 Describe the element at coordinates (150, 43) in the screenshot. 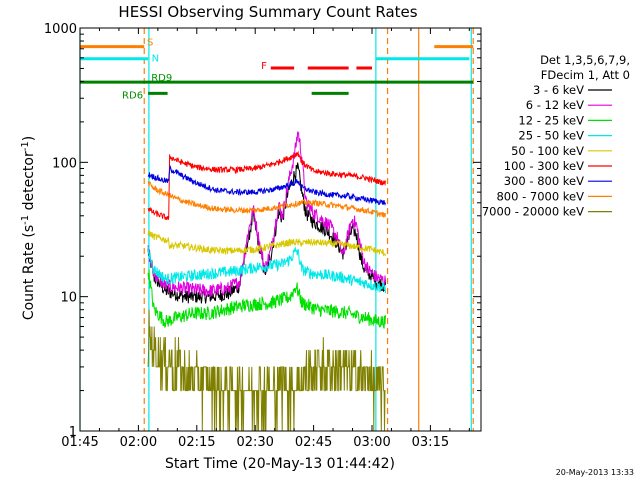

I see `flag-label-s: S` at that location.